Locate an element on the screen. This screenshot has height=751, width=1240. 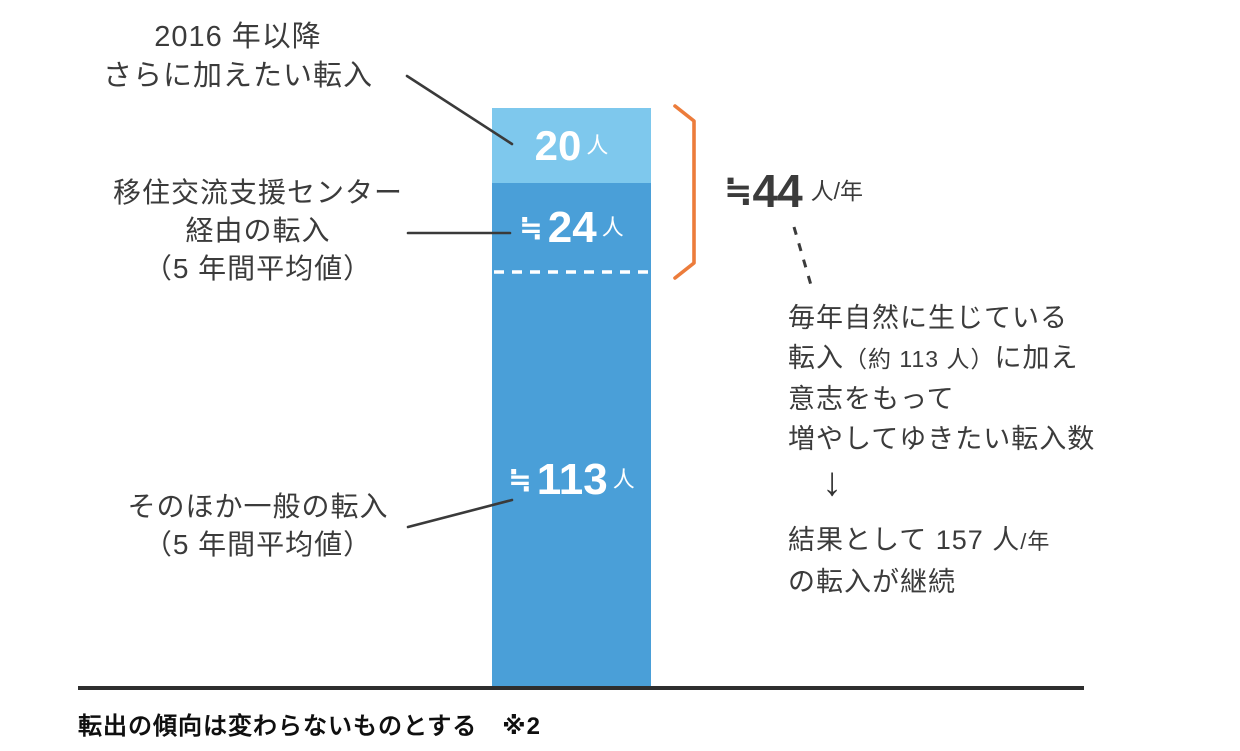
result-line: 結果として 157 人/年 is located at coordinates (919, 541).